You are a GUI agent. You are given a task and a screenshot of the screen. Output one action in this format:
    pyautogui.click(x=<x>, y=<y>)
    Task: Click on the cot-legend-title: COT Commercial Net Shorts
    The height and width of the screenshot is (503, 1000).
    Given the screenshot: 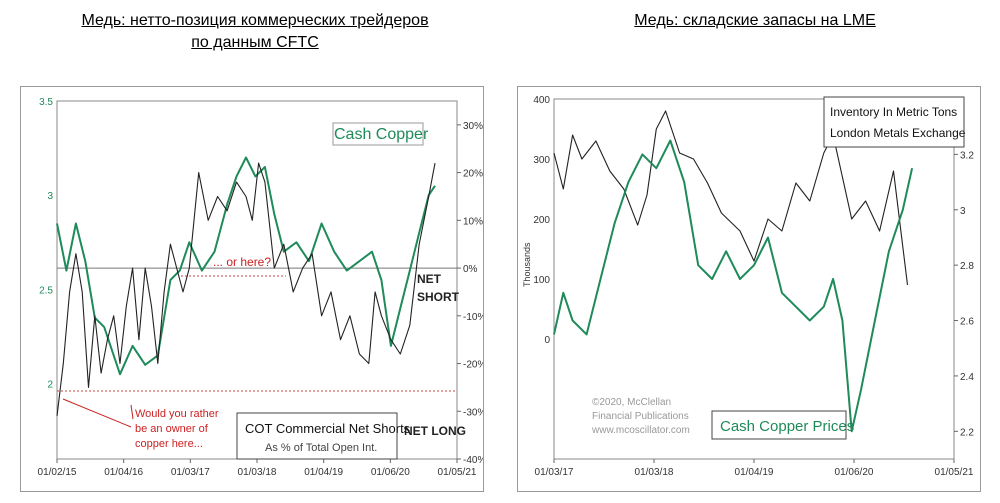 What is the action you would take?
    pyautogui.click(x=328, y=428)
    